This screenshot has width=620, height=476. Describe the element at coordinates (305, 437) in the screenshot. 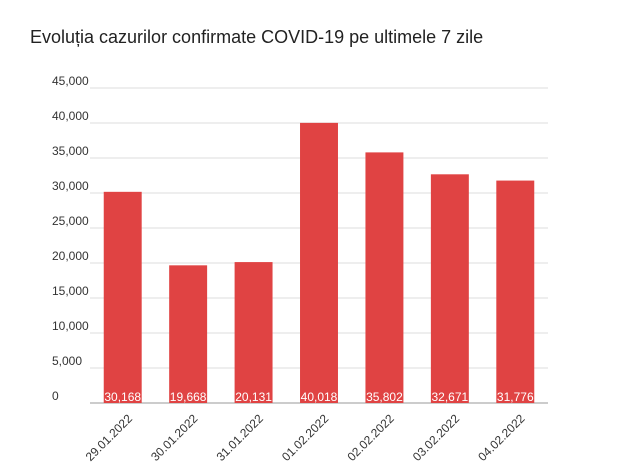

I see `x-tick-label: 01.02.2022` at that location.